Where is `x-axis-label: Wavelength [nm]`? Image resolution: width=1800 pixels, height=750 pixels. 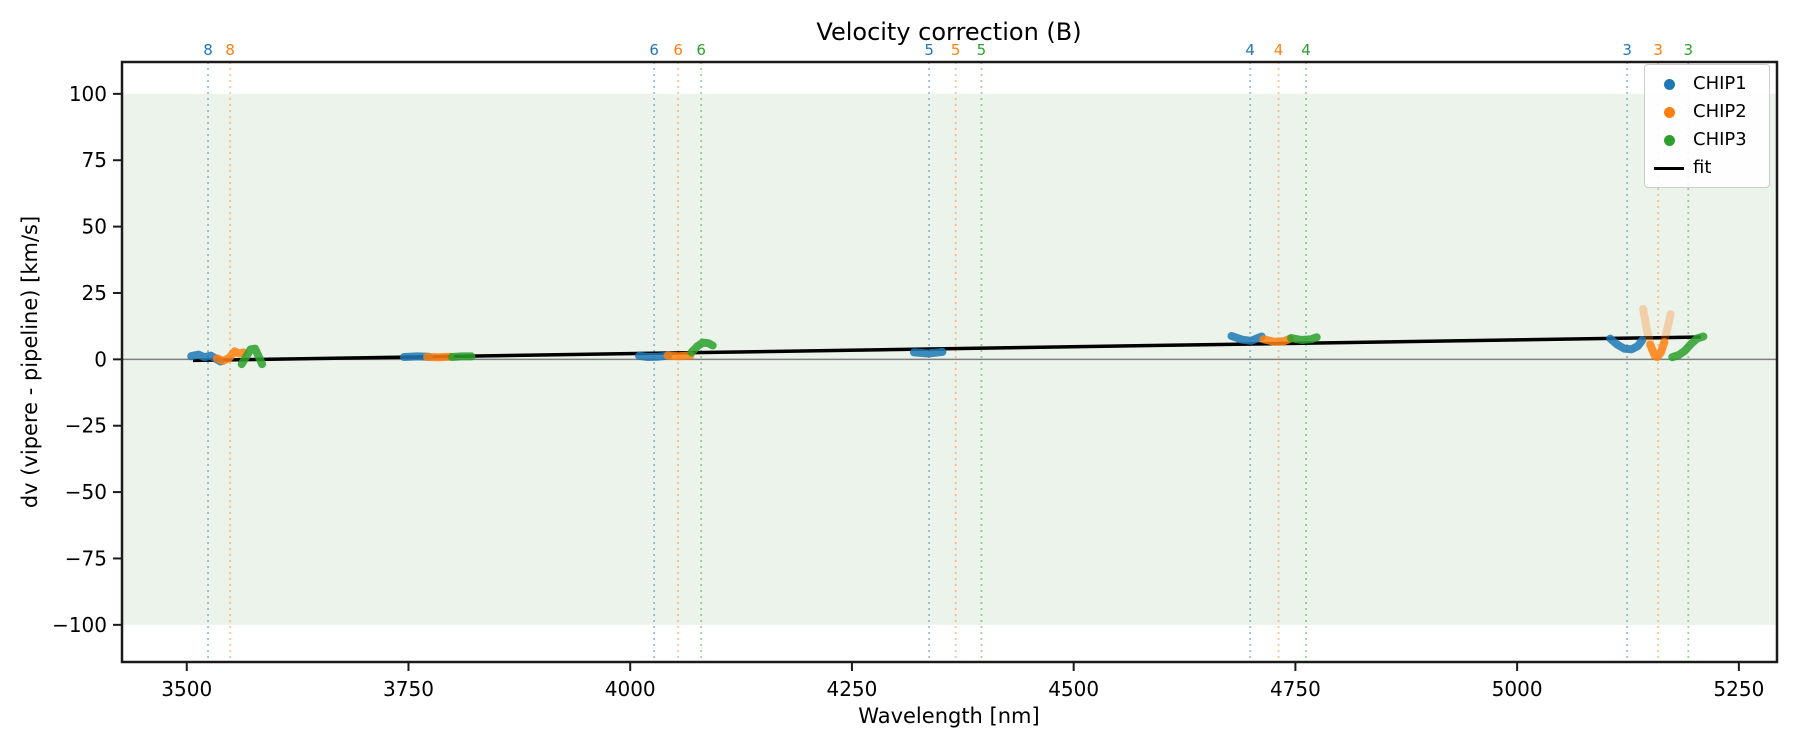 x-axis-label: Wavelength [nm] is located at coordinates (949, 716).